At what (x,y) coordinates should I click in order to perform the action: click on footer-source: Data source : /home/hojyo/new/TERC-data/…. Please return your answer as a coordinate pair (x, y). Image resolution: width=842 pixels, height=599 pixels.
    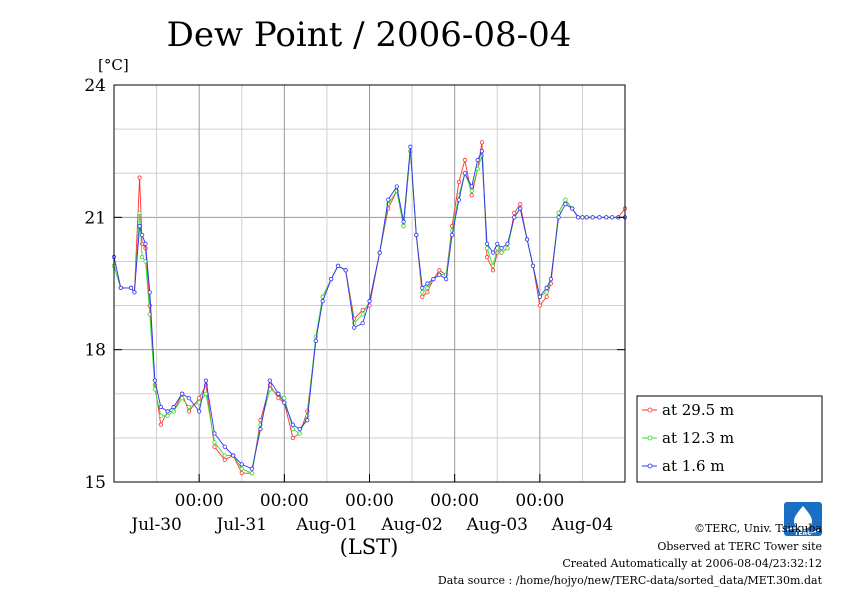
    Looking at the image, I should click on (630, 580).